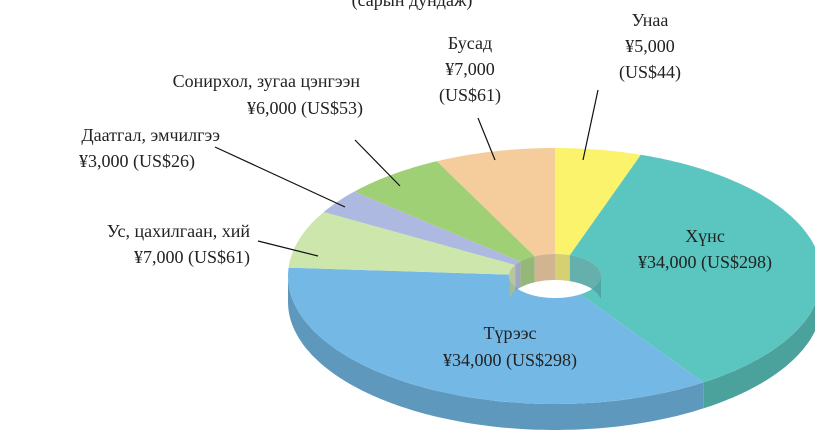 This screenshot has width=815, height=434. I want to click on slice-name: Бусад, so click(470, 43).